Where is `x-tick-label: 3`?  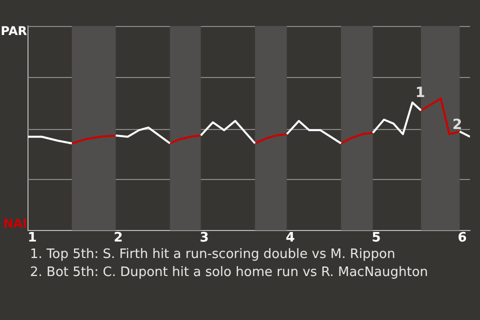
x-tick-label: 3 is located at coordinates (204, 238).